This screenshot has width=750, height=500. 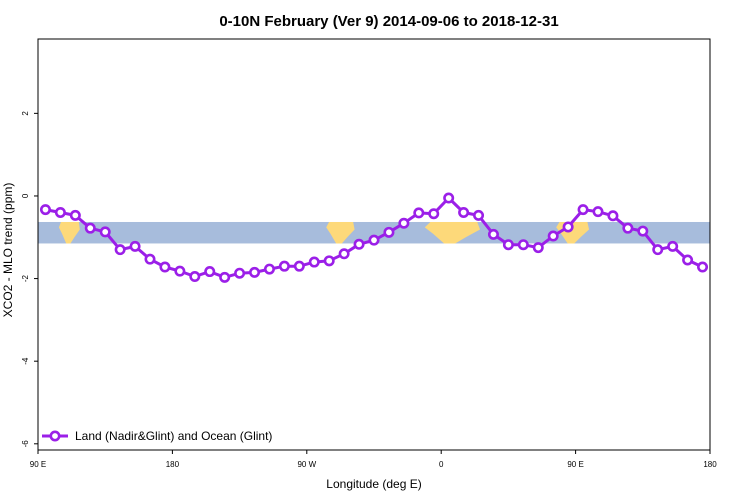 What do you see at coordinates (8, 250) in the screenshot?
I see `y-axis-label: XCO2 - MLO trend (ppm)` at bounding box center [8, 250].